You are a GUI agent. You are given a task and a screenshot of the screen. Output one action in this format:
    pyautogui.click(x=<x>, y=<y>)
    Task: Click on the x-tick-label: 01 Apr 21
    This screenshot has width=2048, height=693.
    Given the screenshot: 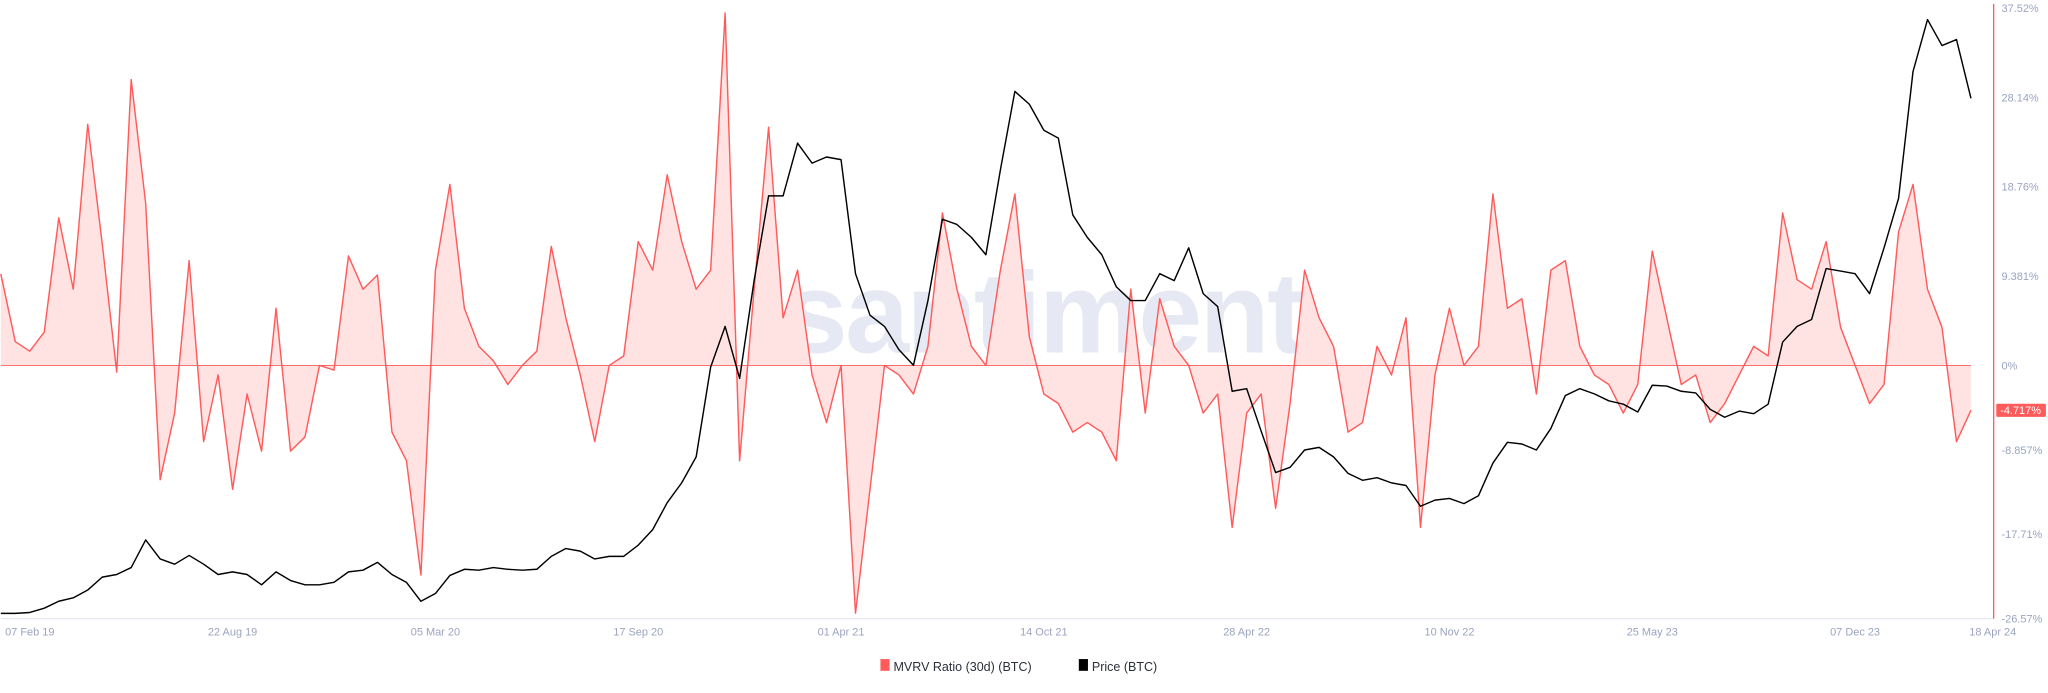 What is the action you would take?
    pyautogui.click(x=841, y=633)
    